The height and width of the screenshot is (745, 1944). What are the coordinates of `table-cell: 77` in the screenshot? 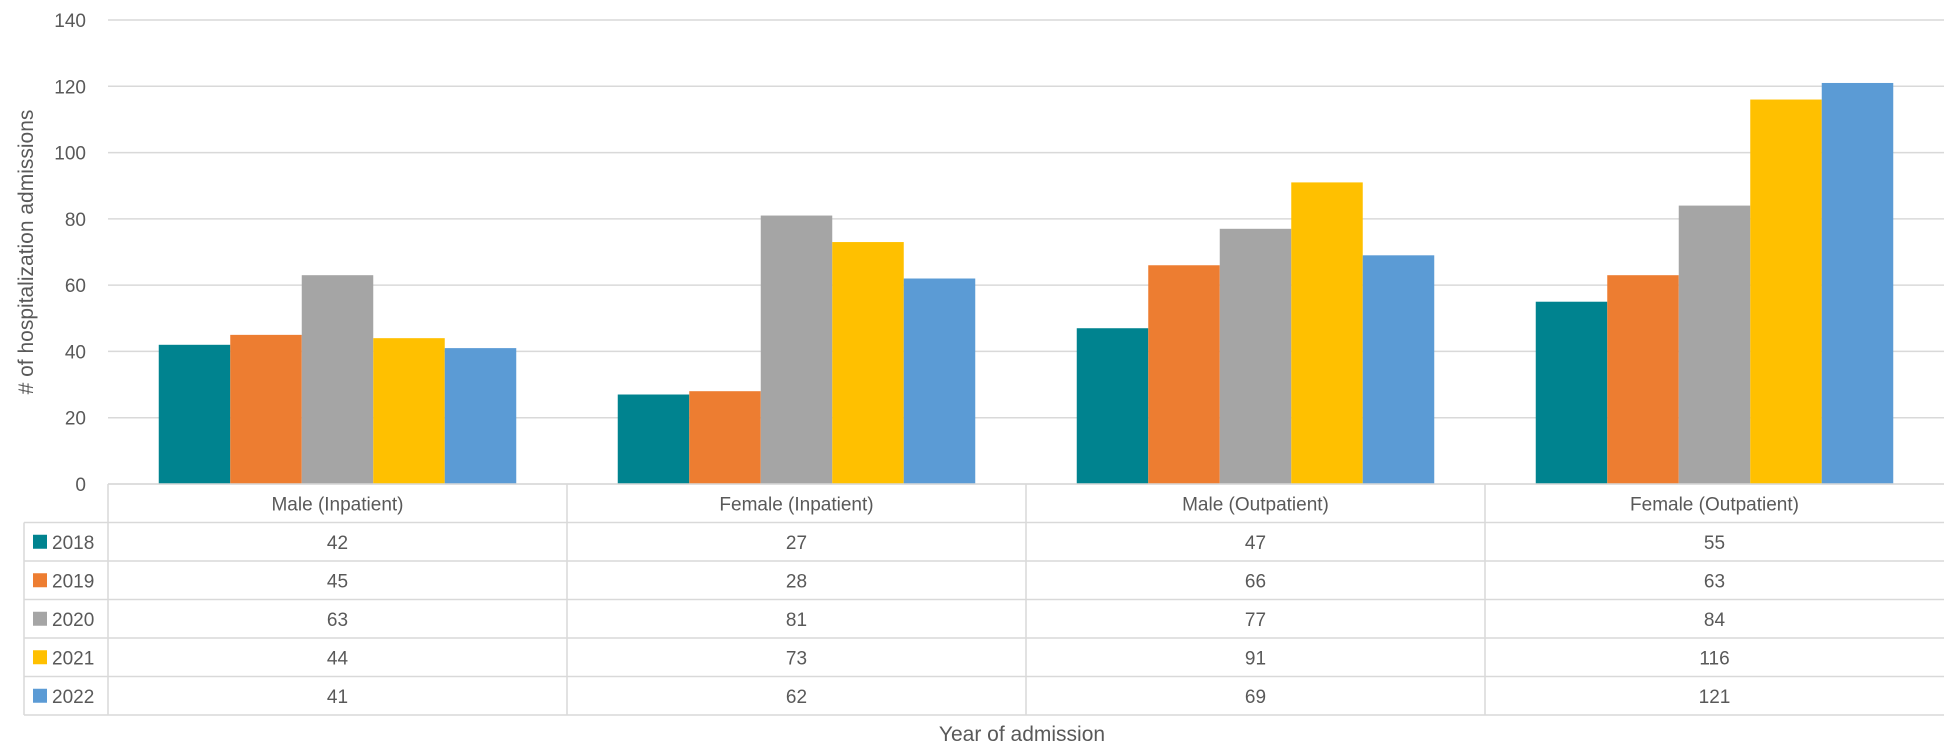 It's located at (1255, 620).